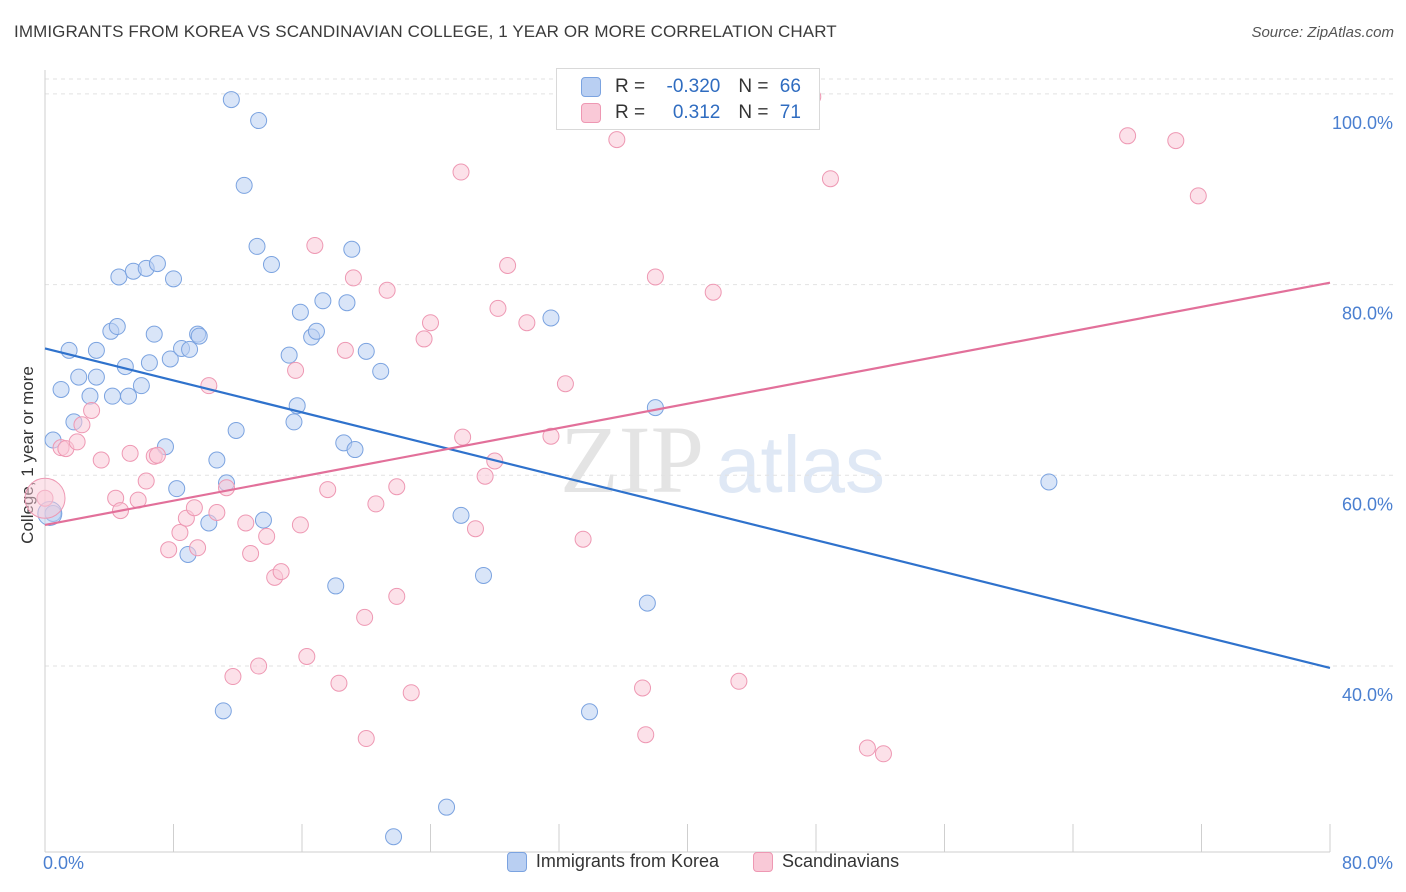 The width and height of the screenshot is (1406, 892). I want to click on scandinavians-r-value: 0.312, so click(696, 112).